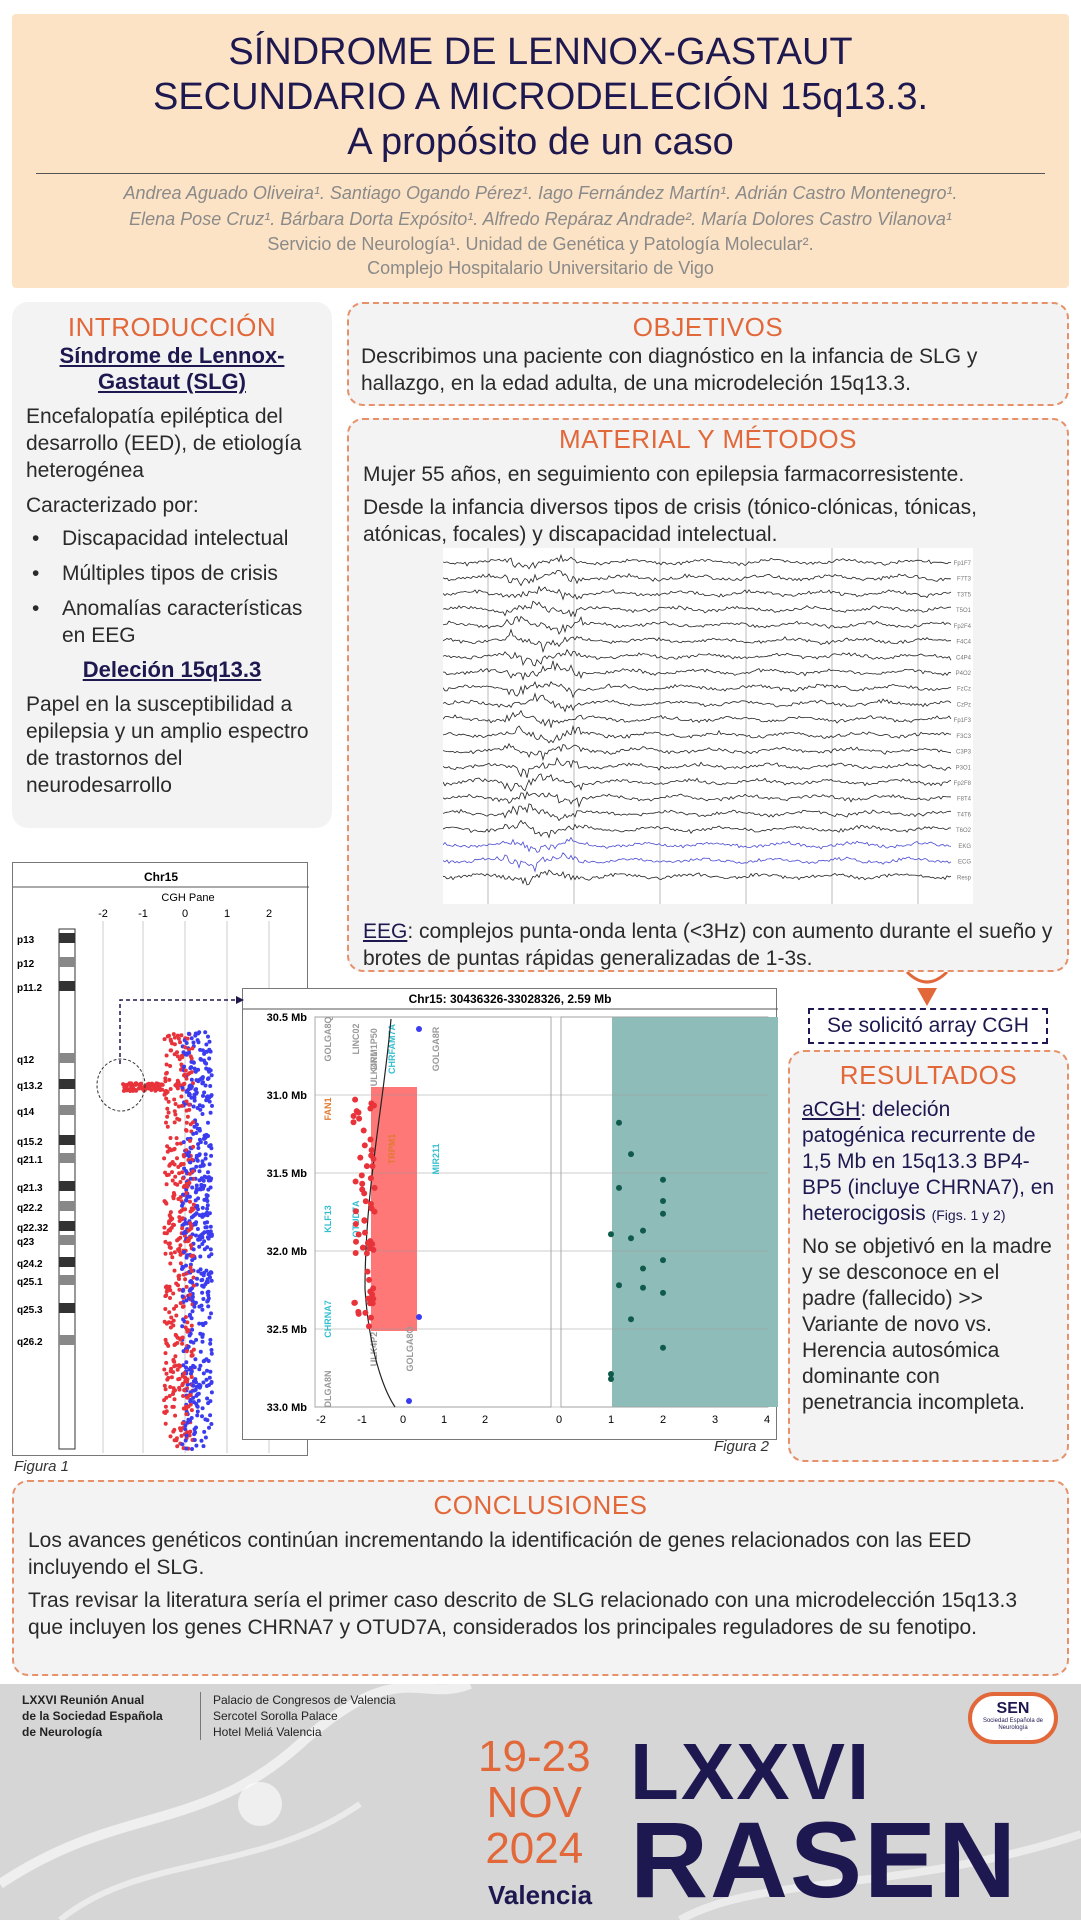 This screenshot has width=1081, height=1920. Describe the element at coordinates (392, 1049) in the screenshot. I see `gene-label: CHRFAM7A` at that location.